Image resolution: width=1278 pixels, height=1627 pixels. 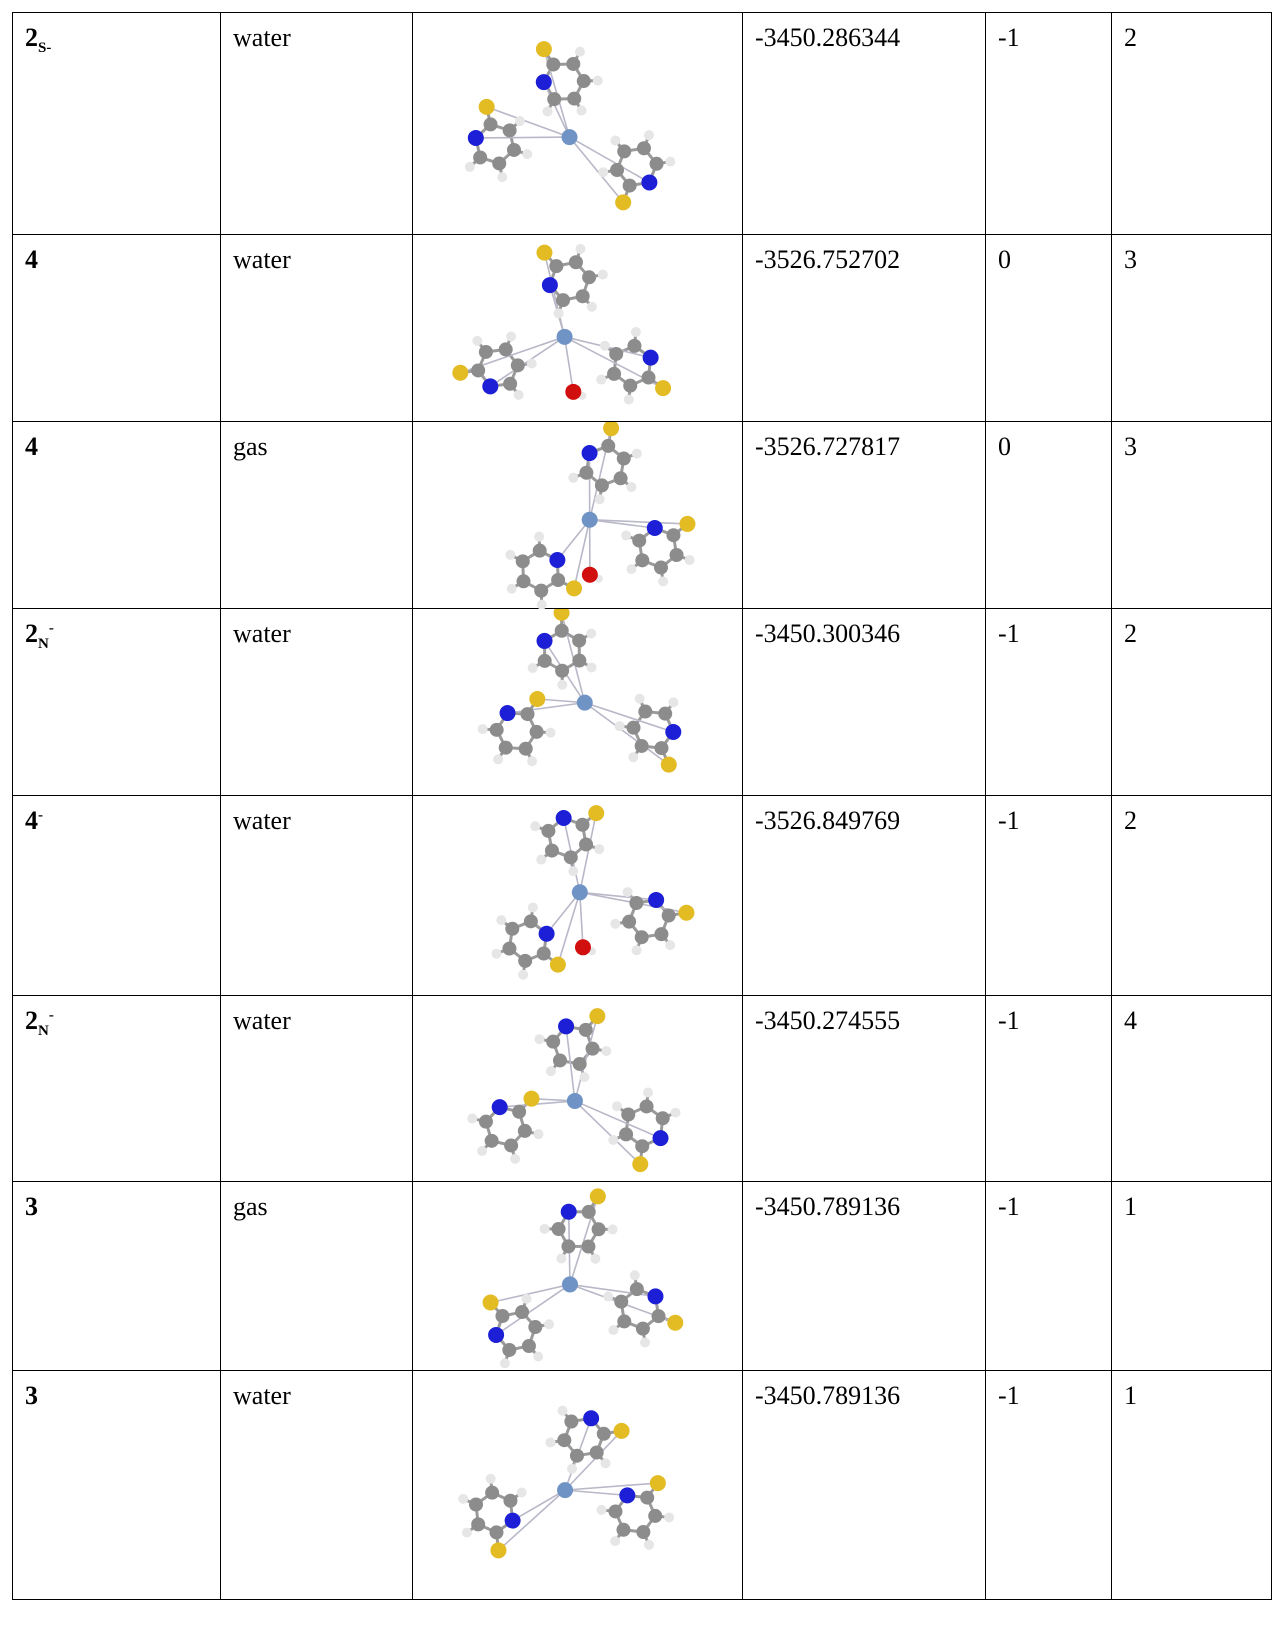 I want to click on compound-label-superscript: -, so click(x=40, y=815).